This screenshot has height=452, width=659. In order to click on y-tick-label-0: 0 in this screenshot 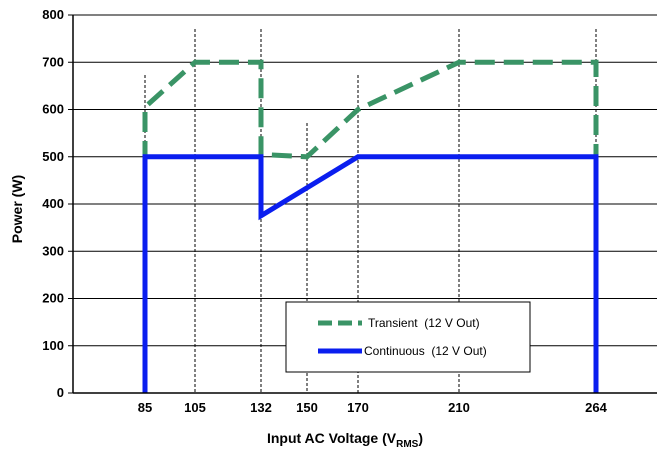, I will do `click(60, 392)`.